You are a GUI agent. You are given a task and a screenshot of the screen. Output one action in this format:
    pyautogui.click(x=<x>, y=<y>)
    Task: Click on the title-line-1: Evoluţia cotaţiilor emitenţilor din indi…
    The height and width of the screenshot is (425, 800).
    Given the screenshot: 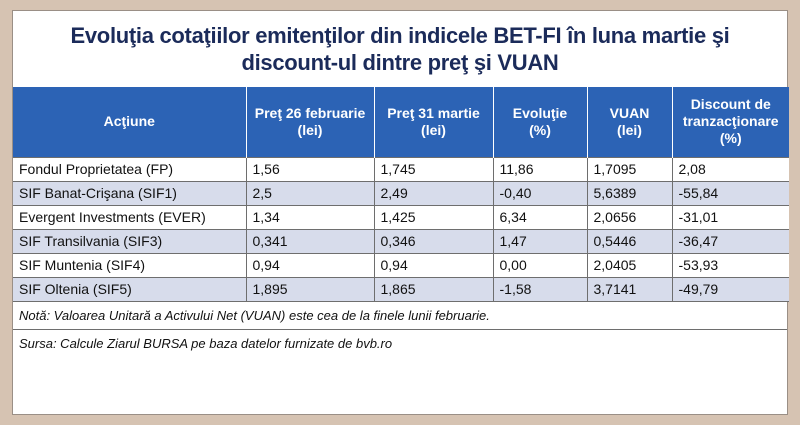 What is the action you would take?
    pyautogui.click(x=400, y=35)
    